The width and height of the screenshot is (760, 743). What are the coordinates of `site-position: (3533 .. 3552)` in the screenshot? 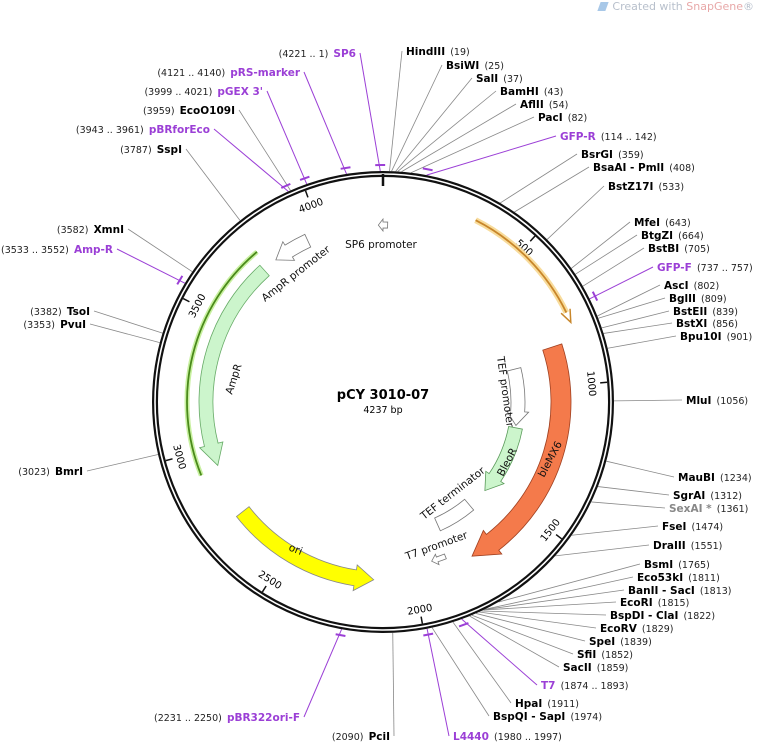 It's located at (35, 250).